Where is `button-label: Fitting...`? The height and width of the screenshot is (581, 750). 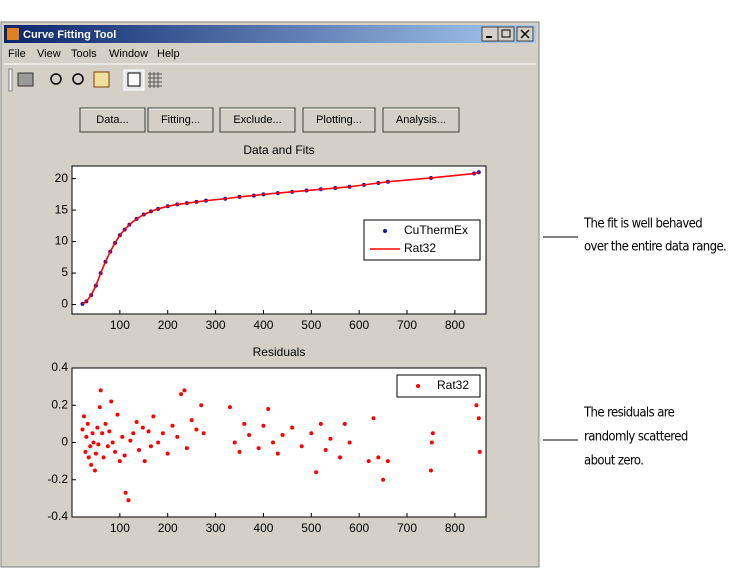
button-label: Fitting... is located at coordinates (180, 120).